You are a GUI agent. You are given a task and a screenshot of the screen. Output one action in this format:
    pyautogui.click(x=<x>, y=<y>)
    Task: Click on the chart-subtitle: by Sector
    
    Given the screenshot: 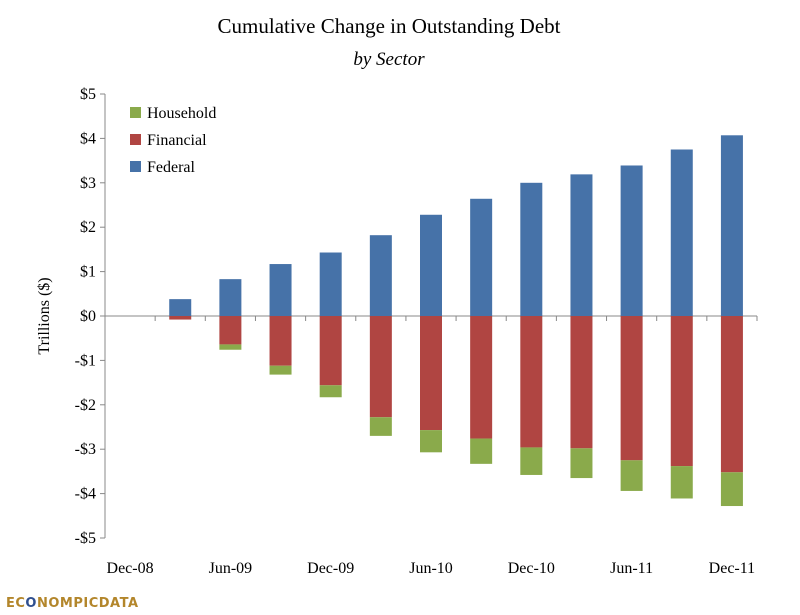 What is the action you would take?
    pyautogui.click(x=389, y=59)
    